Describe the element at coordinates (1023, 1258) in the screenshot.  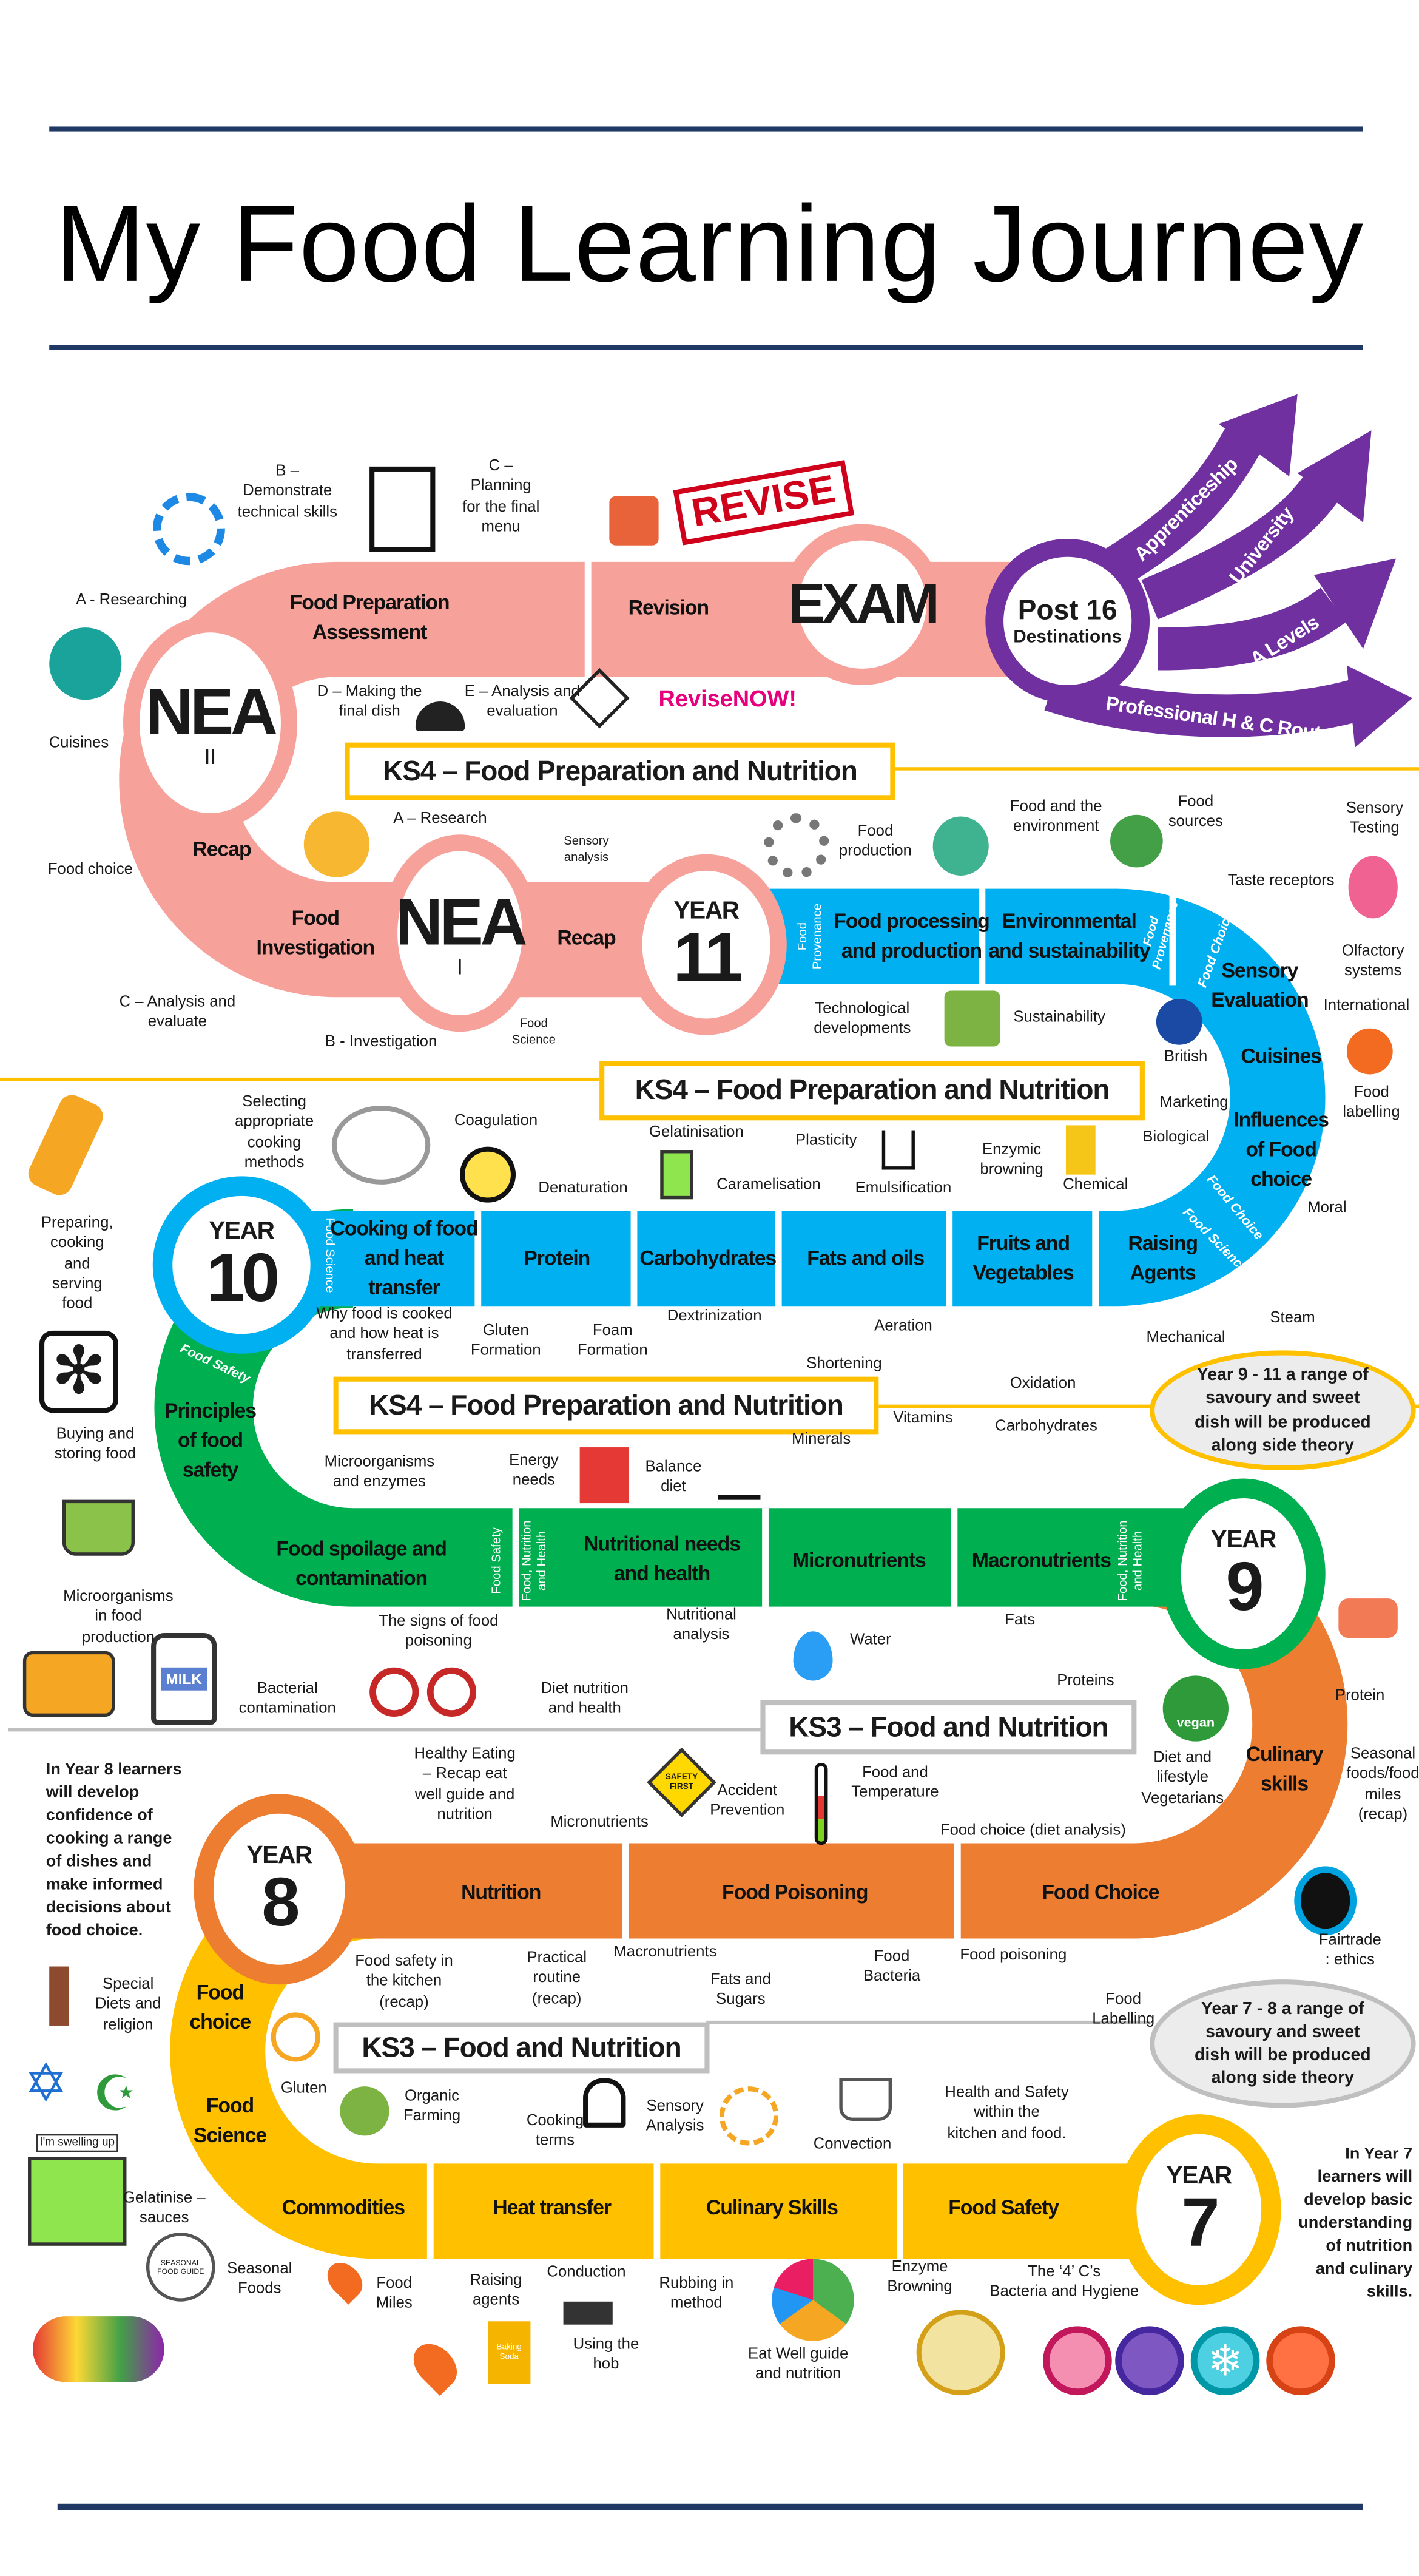
I see `road-fruits-vegetables: Fruits and Vegetables` at that location.